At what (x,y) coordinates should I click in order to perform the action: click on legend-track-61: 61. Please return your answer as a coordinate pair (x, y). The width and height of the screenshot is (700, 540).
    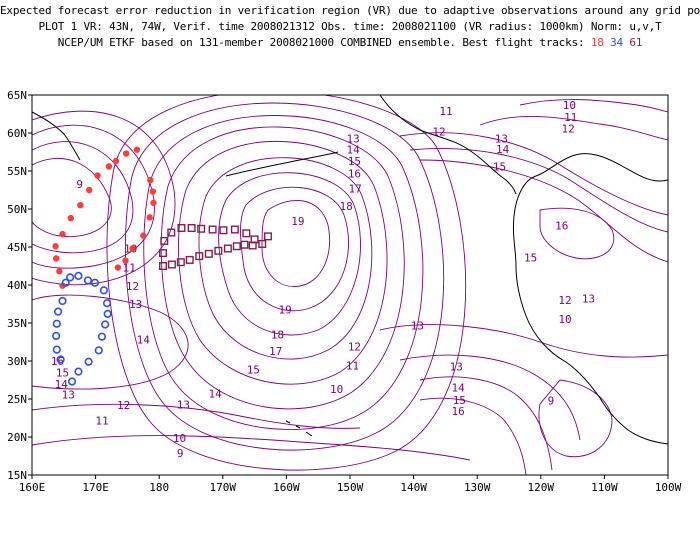
    Looking at the image, I should click on (636, 42).